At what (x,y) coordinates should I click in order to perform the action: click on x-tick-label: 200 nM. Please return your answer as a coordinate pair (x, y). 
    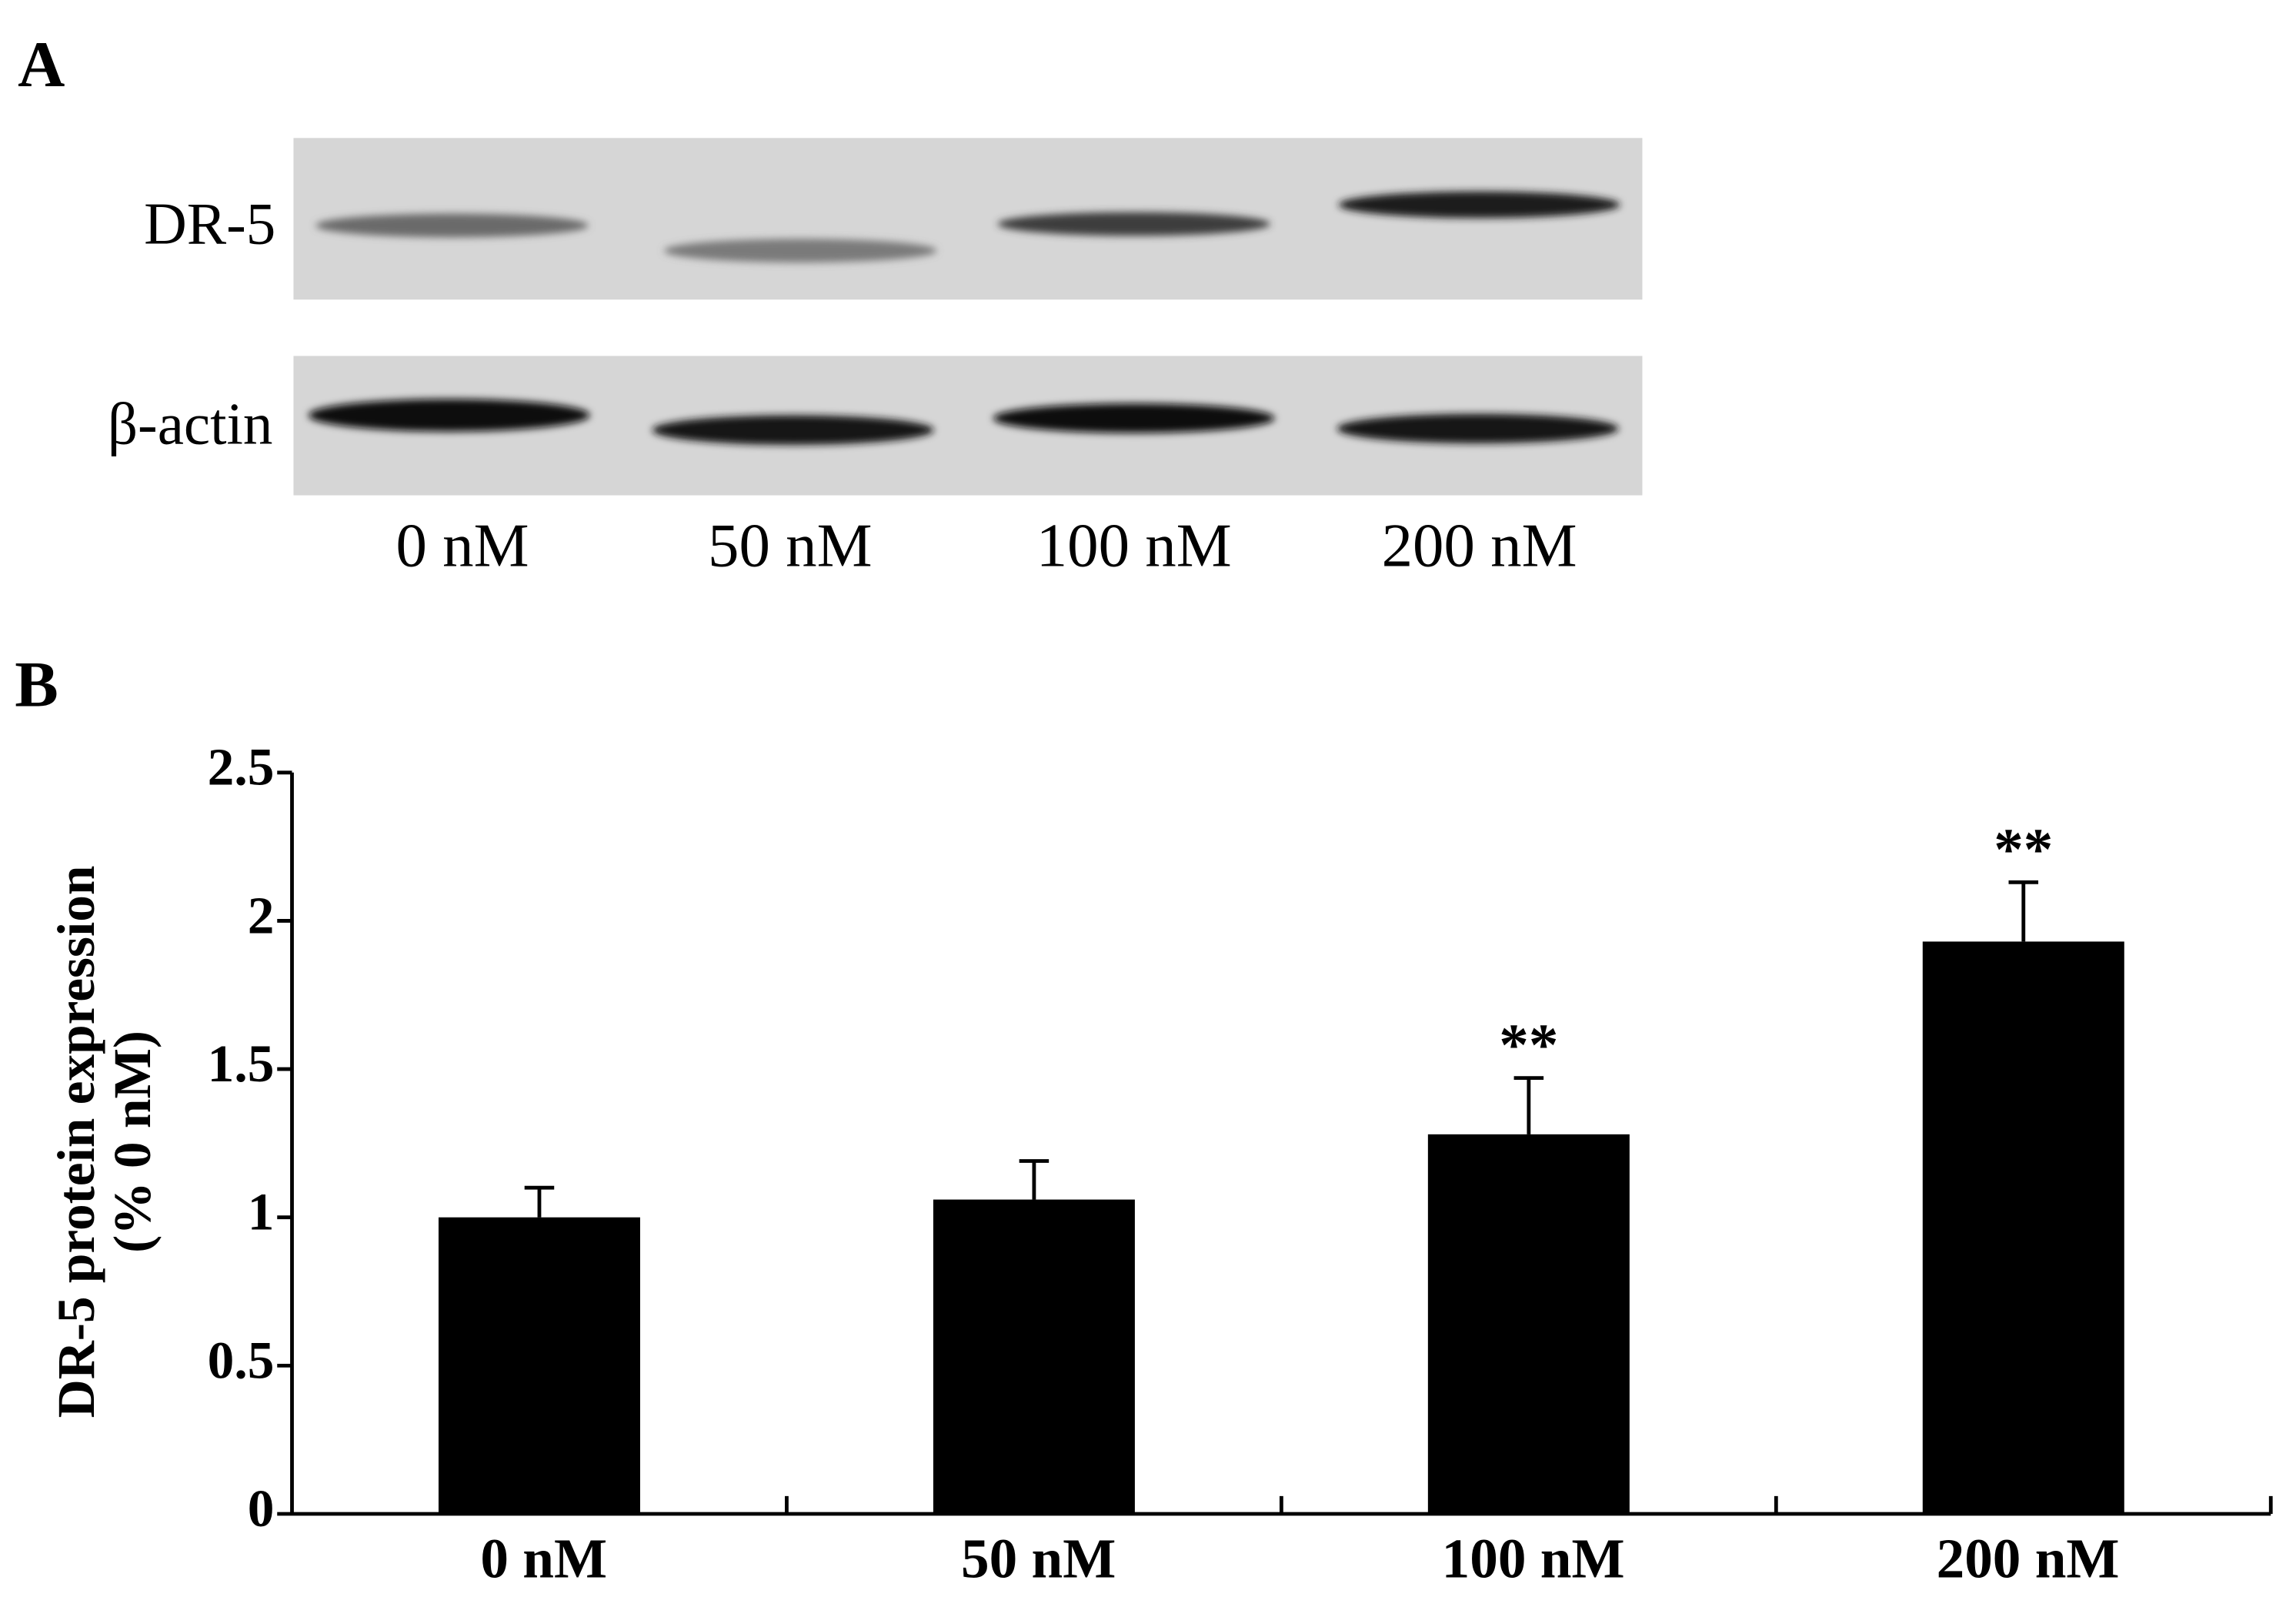
    Looking at the image, I should click on (2028, 1558).